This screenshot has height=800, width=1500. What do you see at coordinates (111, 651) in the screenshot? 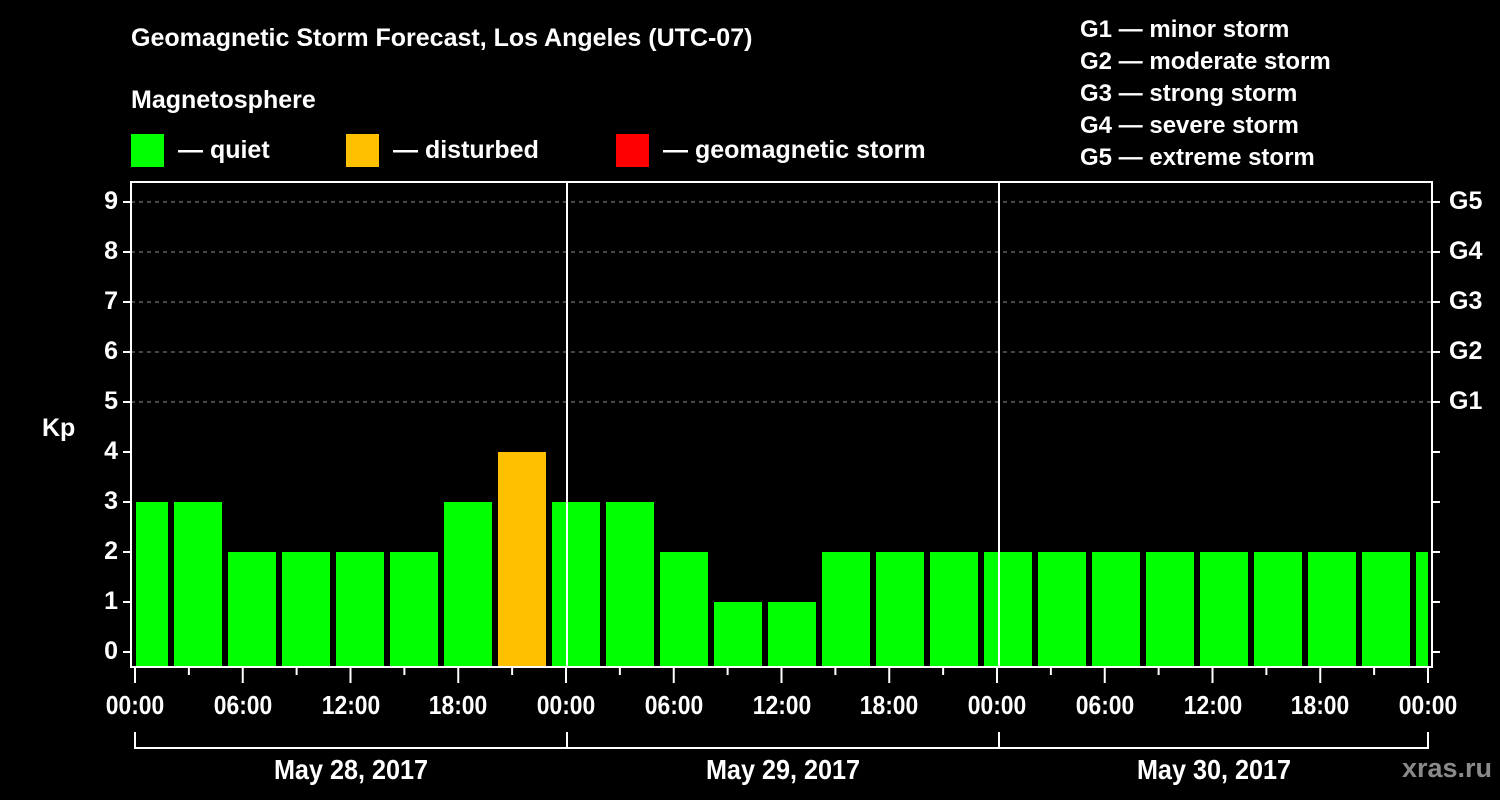
I see `y-tick-label: 0` at bounding box center [111, 651].